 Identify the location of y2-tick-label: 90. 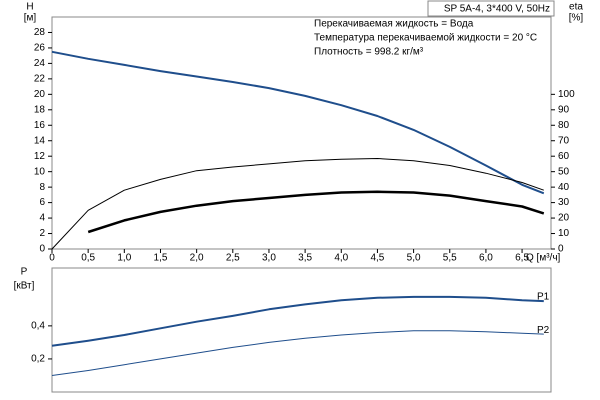
(564, 109).